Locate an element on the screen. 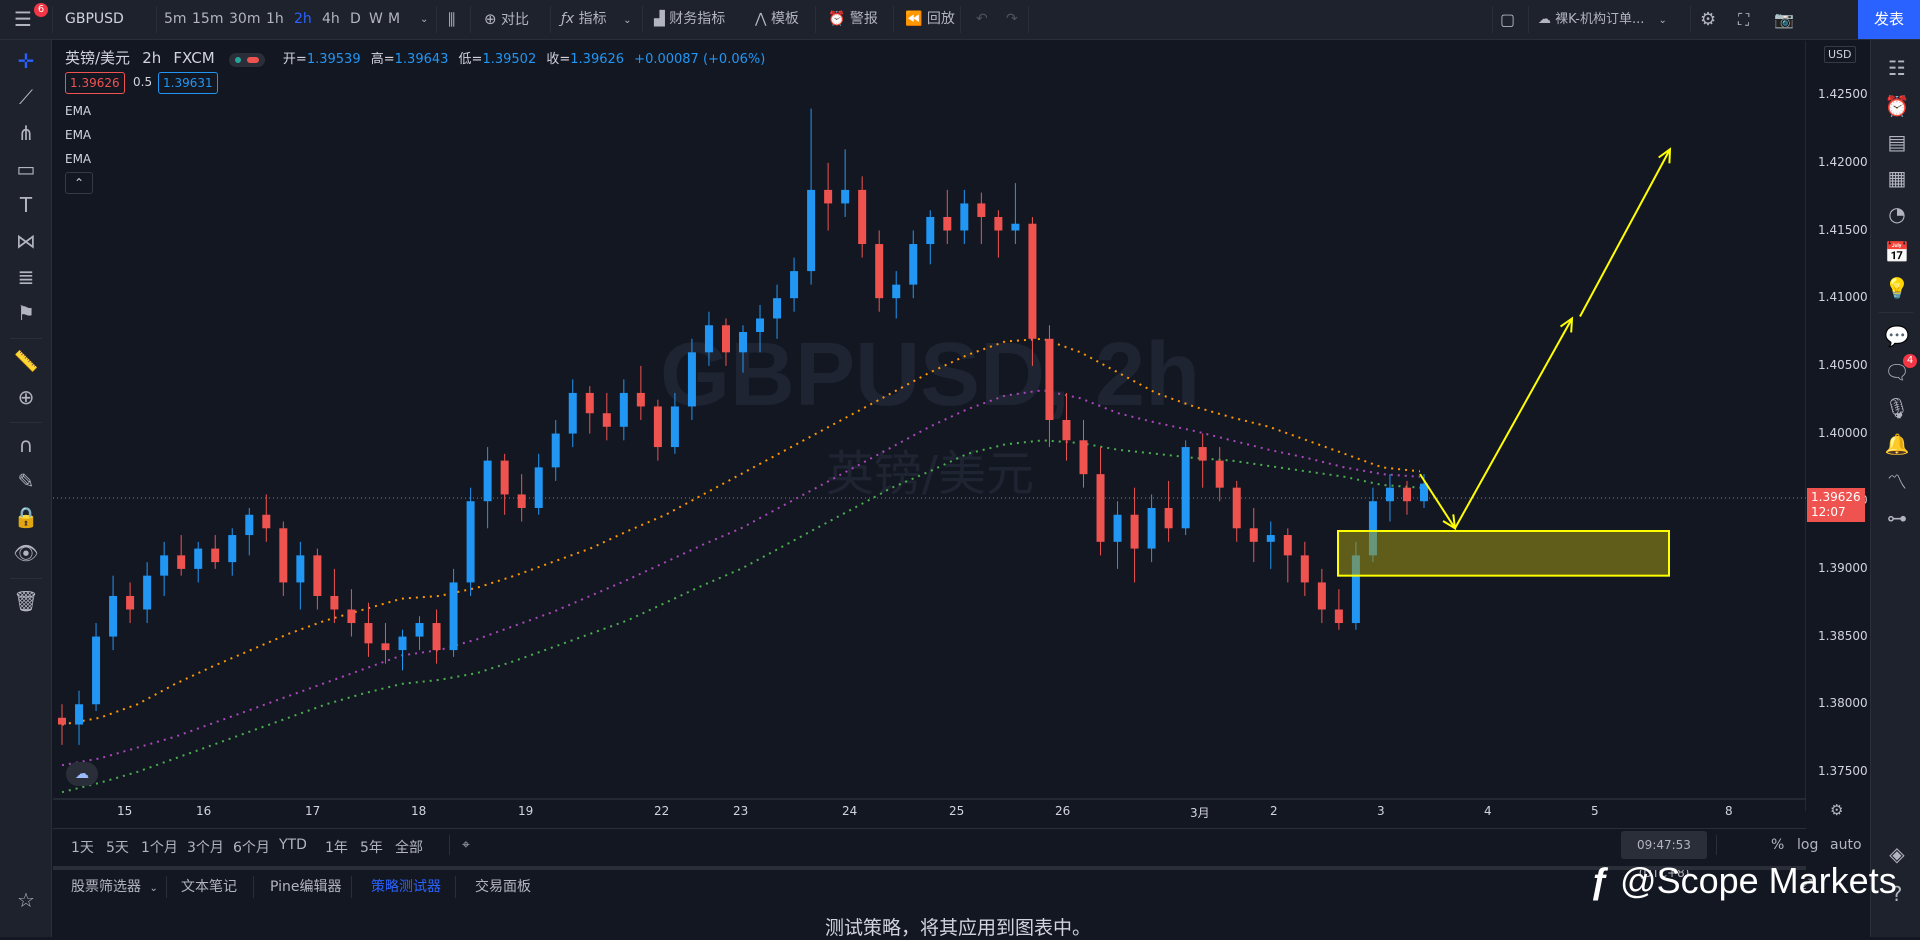  alarm-clock-icon: ⏰ is located at coordinates (1897, 106).